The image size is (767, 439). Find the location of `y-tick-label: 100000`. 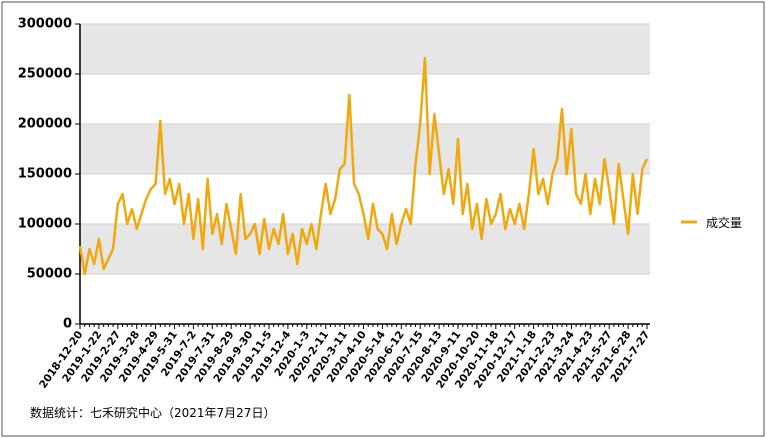

y-tick-label: 100000 is located at coordinates (45, 224).